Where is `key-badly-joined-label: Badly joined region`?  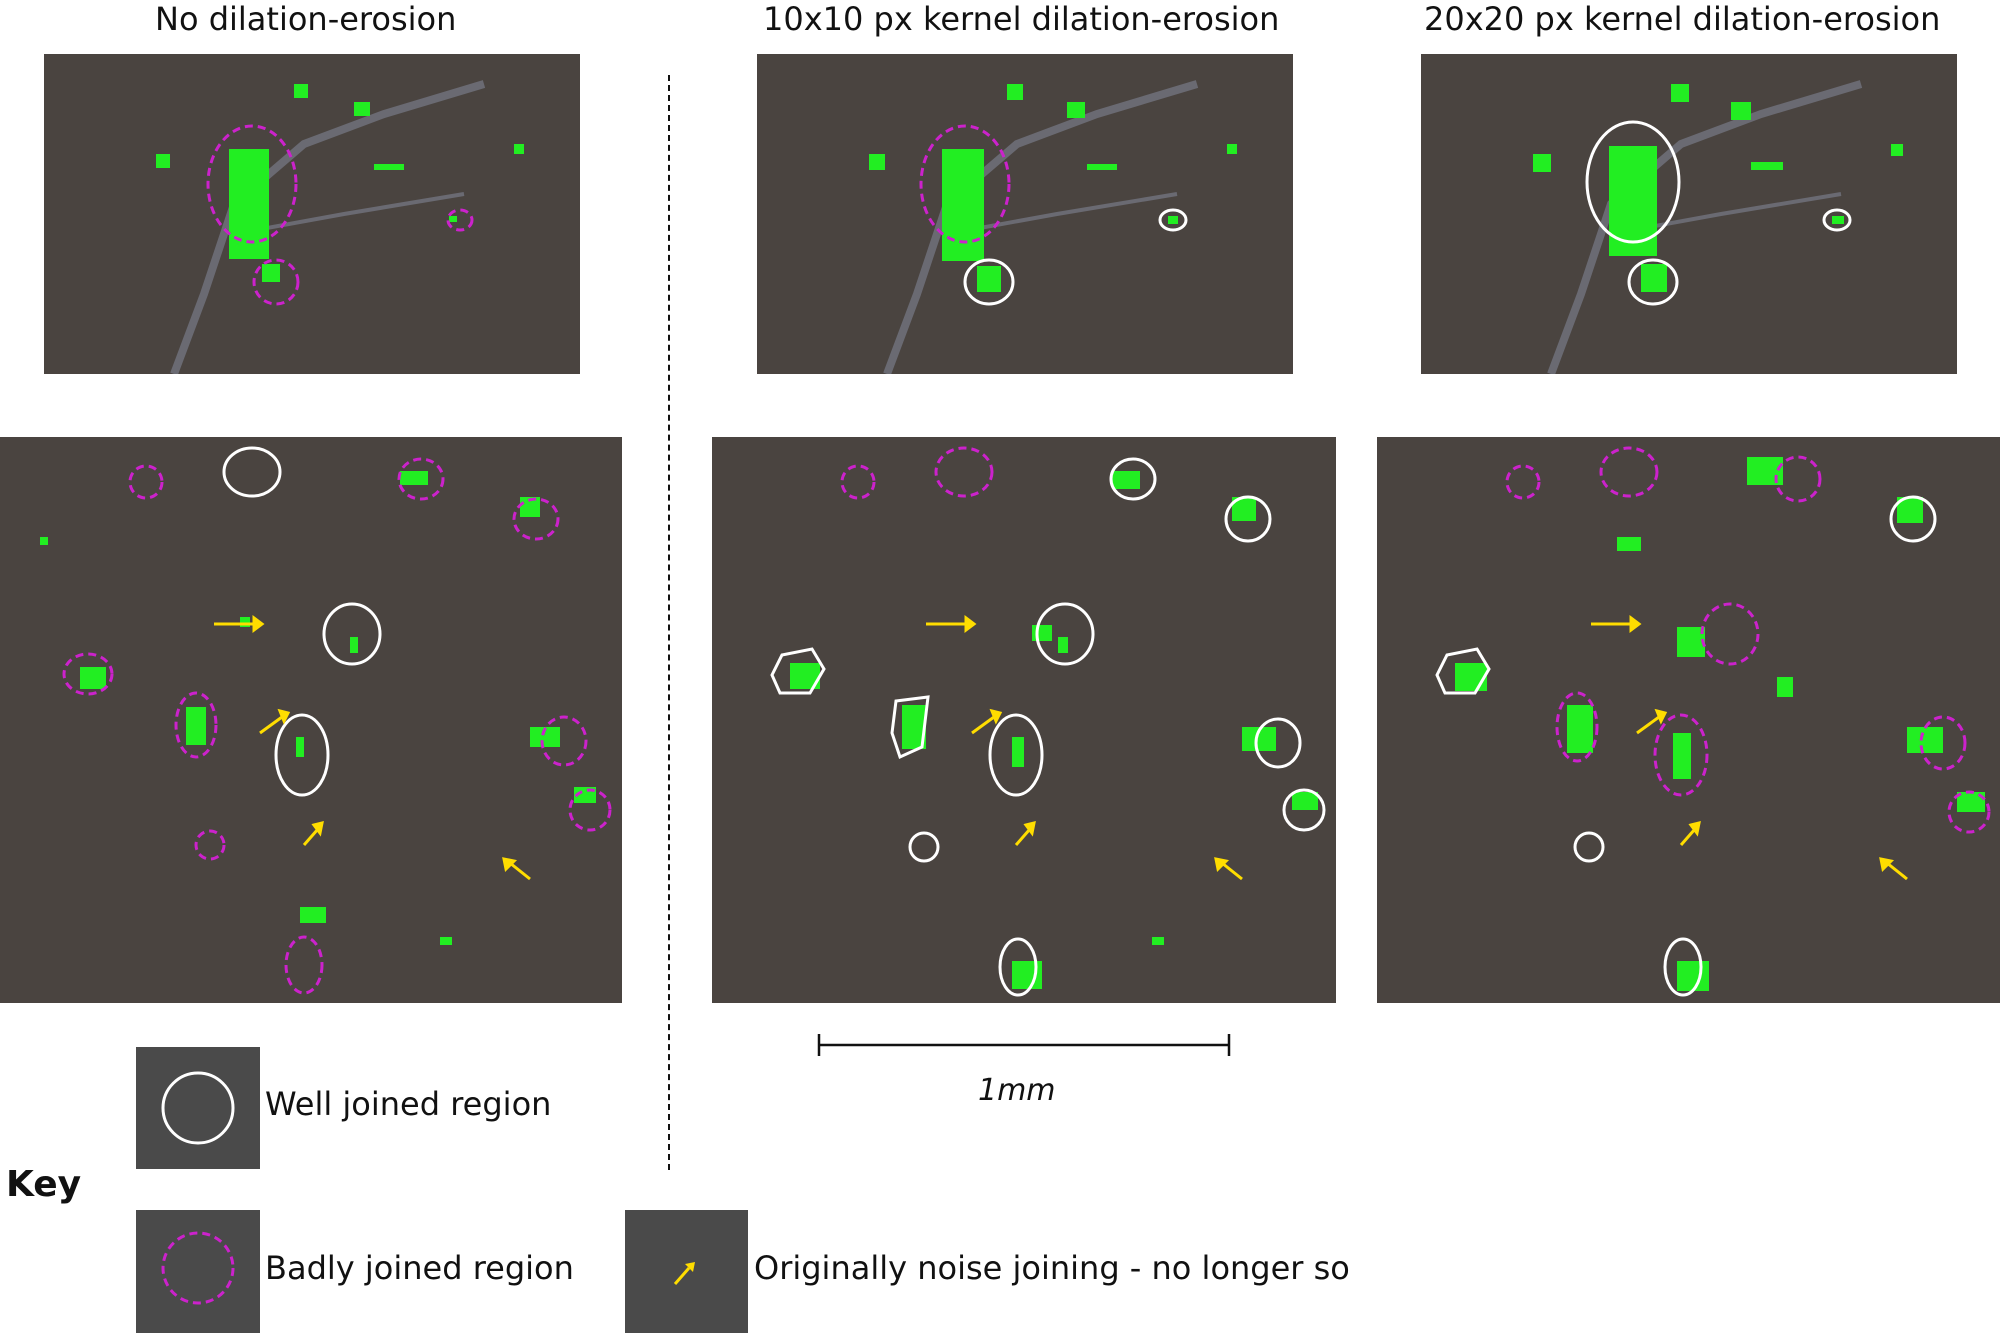
key-badly-joined-label: Badly joined region is located at coordinates (419, 1268).